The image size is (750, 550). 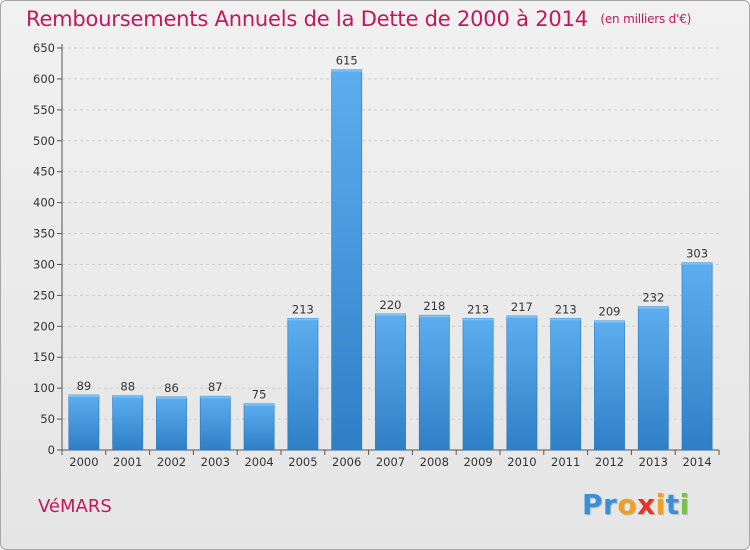 I want to click on x-tick-label: 2003, so click(x=215, y=462).